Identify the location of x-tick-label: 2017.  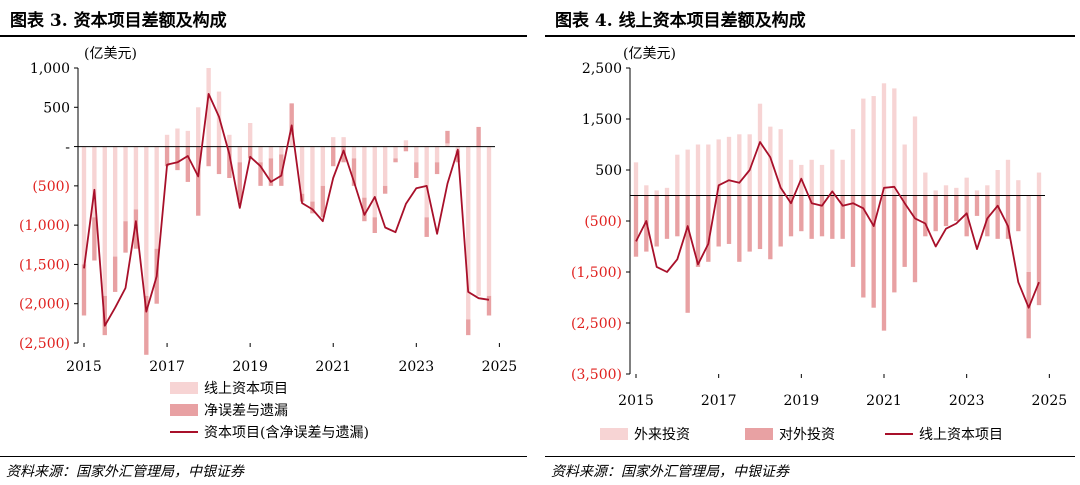
(719, 401).